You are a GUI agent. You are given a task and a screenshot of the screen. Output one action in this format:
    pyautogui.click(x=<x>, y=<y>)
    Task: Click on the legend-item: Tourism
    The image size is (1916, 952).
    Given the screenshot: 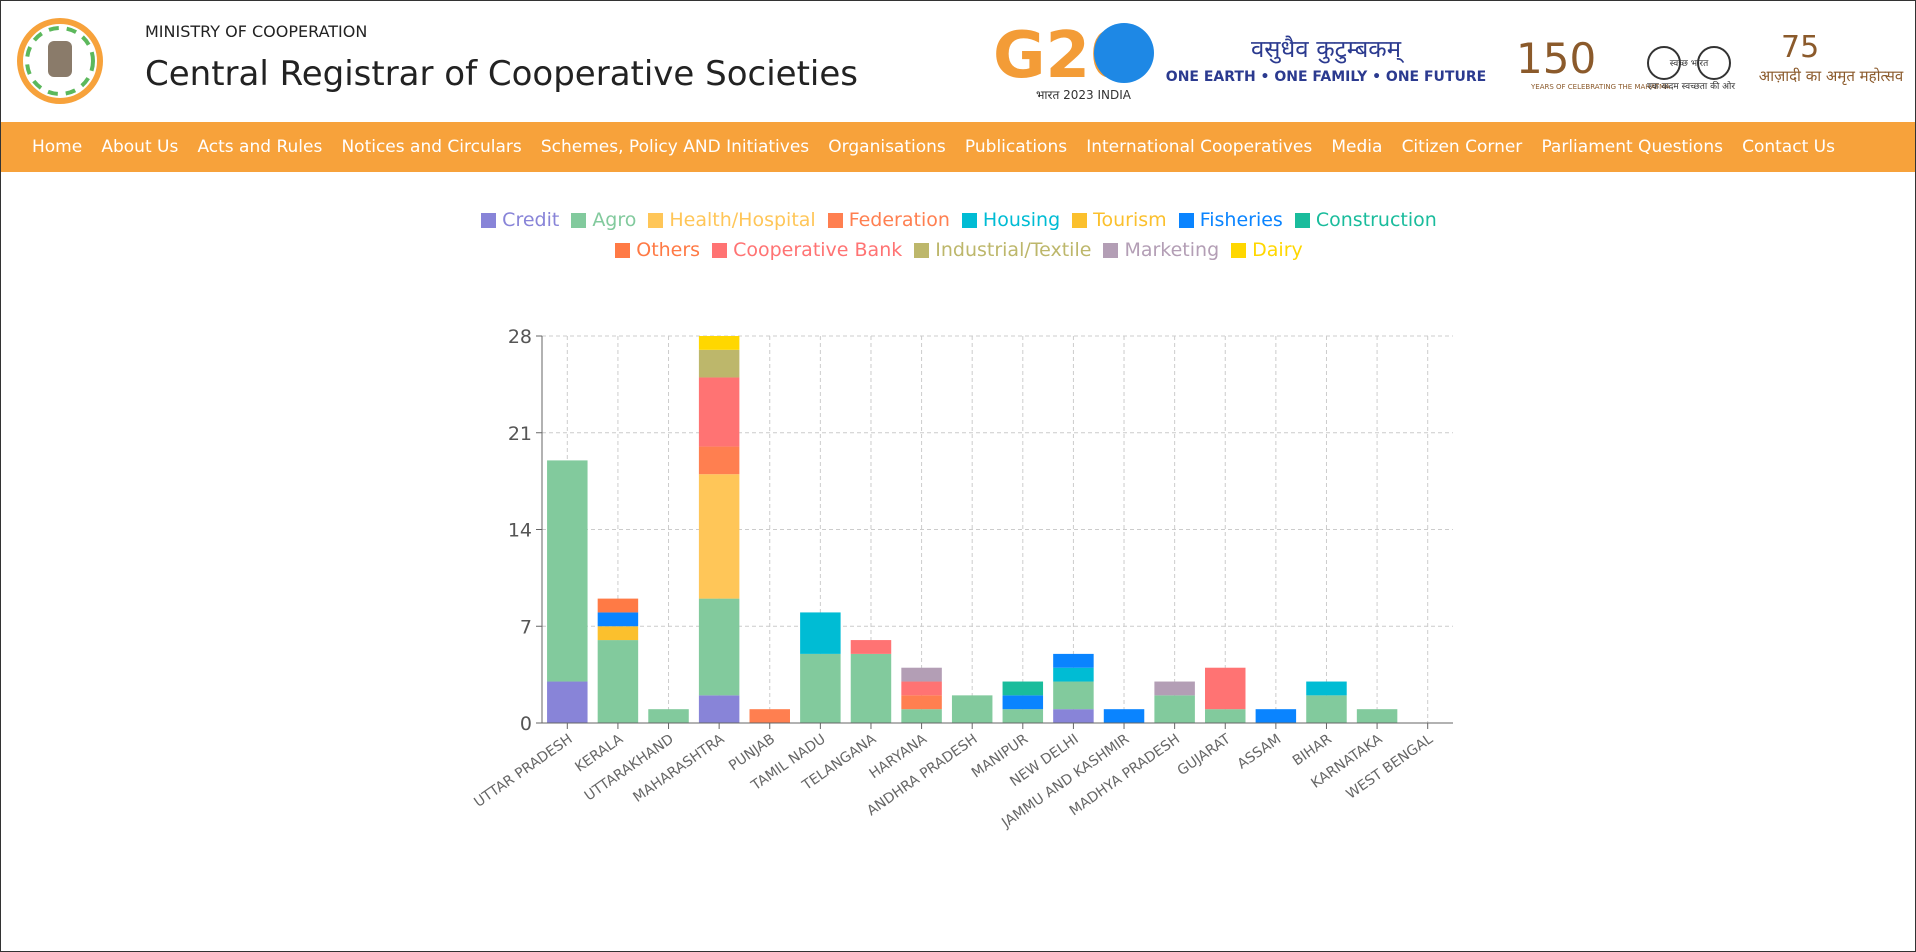 What is the action you would take?
    pyautogui.click(x=1119, y=220)
    